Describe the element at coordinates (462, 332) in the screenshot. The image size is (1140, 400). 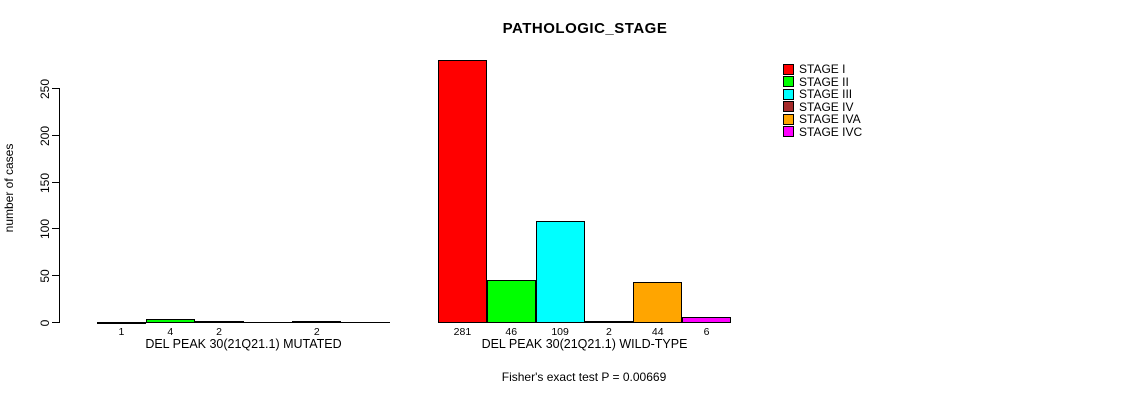
I see `bar-count-label: 281` at that location.